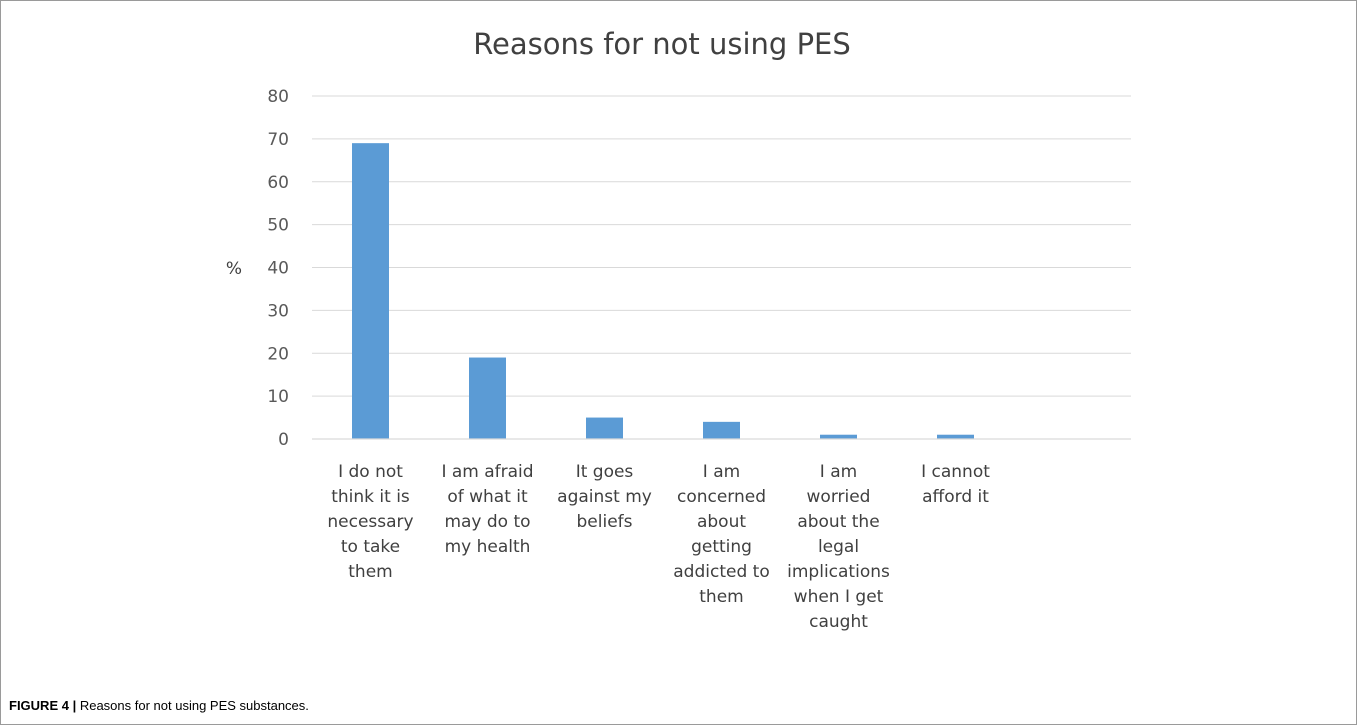 The height and width of the screenshot is (725, 1357). What do you see at coordinates (278, 354) in the screenshot?
I see `y-tick-label: 20` at bounding box center [278, 354].